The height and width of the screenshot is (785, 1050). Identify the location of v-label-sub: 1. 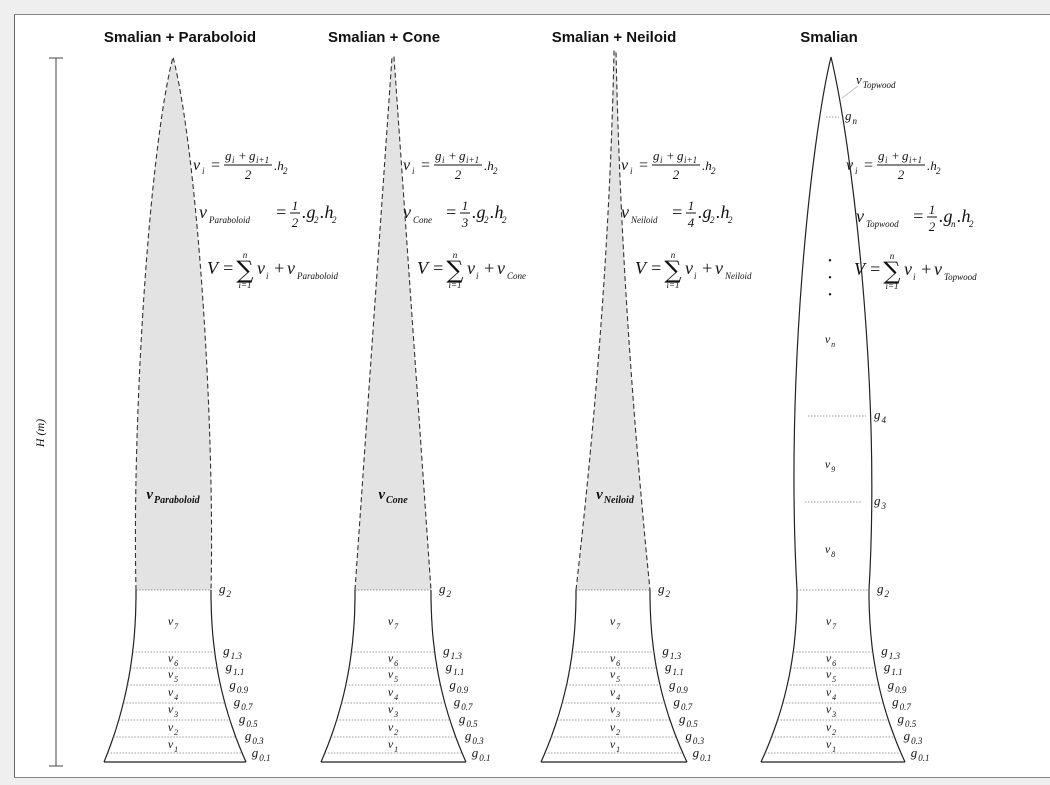
(834, 749).